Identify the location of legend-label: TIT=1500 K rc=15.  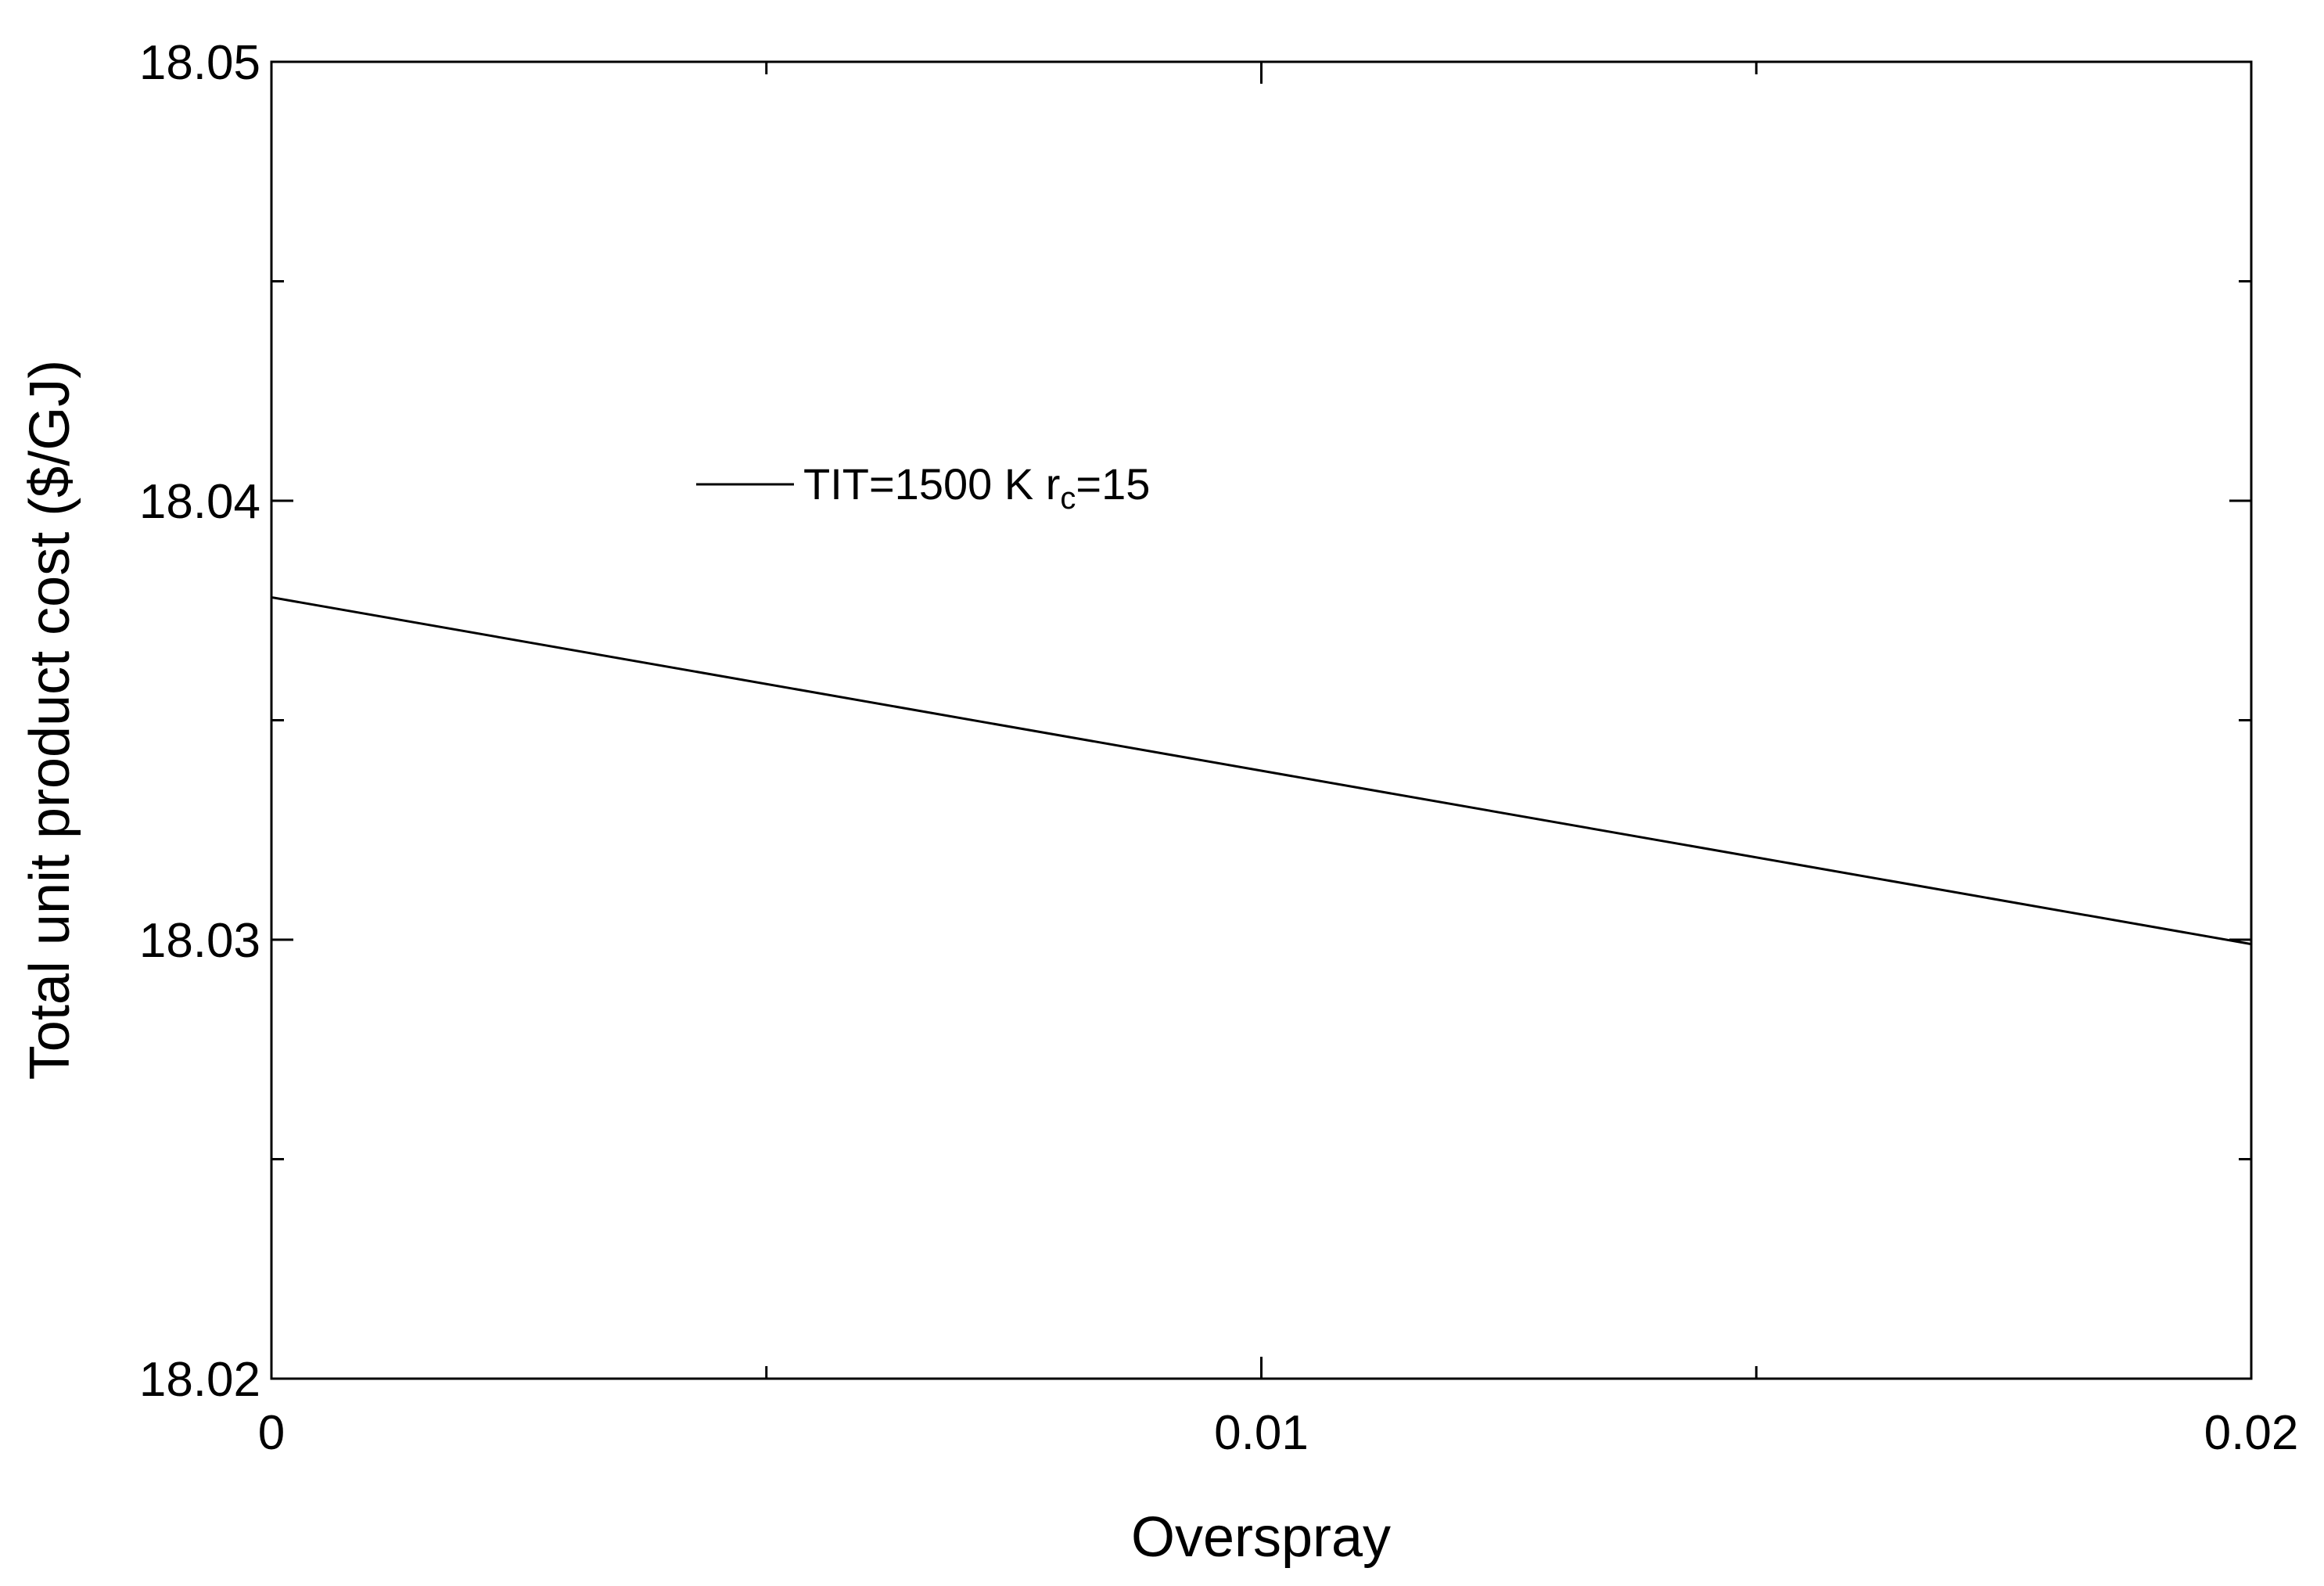
(976, 487).